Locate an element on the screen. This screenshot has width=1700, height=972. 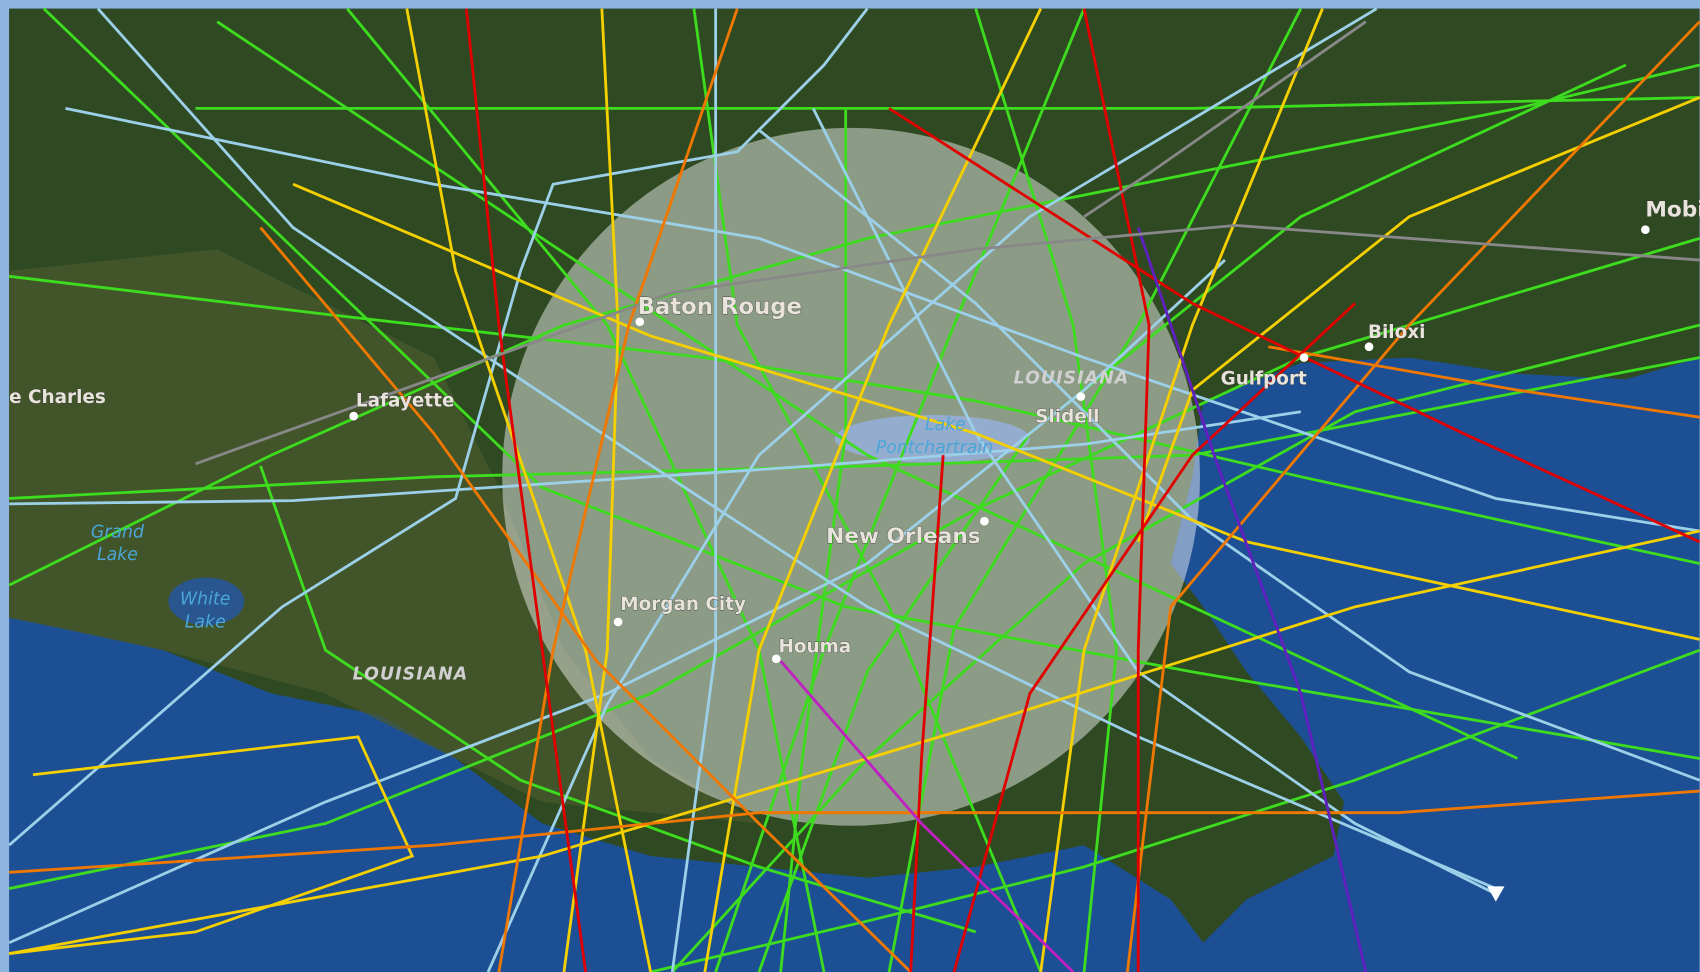
place-label: New Orleans is located at coordinates (903, 536).